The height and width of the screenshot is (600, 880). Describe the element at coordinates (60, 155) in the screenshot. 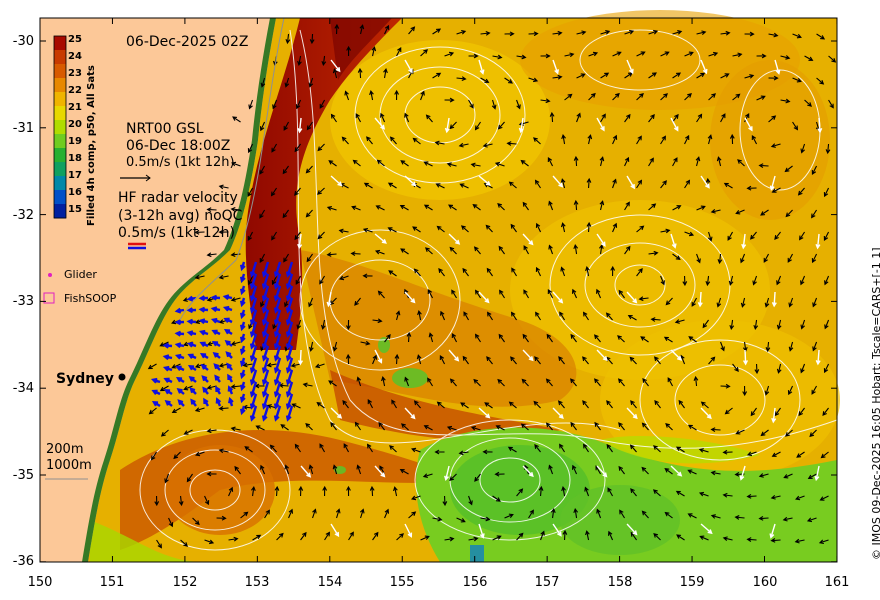

I see `colorbar-swatch` at that location.